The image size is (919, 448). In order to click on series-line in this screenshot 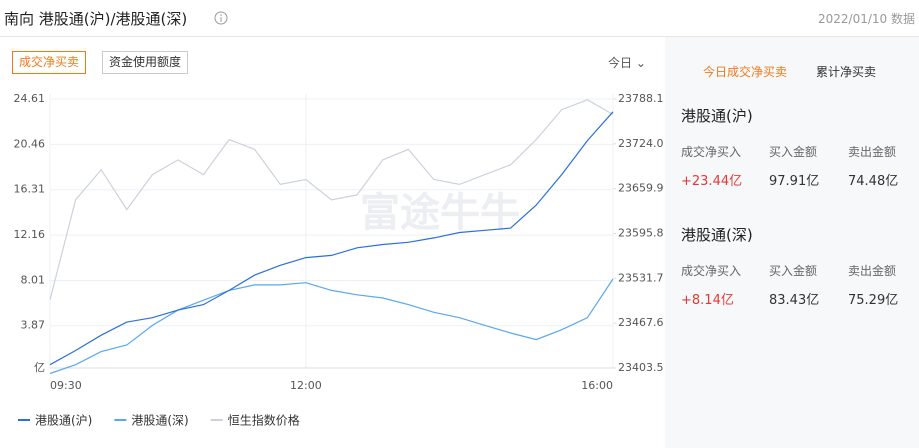, I will do `click(331, 326)`.